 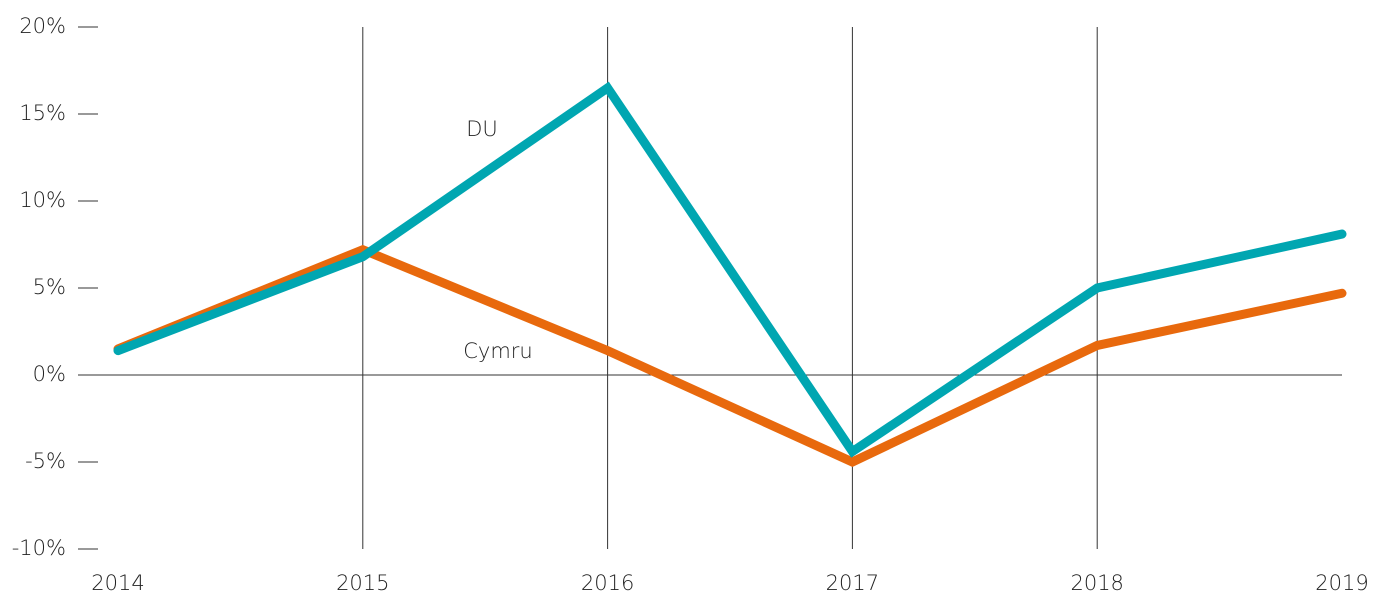 What do you see at coordinates (42, 26) in the screenshot?
I see `y-tick-label: 20%` at bounding box center [42, 26].